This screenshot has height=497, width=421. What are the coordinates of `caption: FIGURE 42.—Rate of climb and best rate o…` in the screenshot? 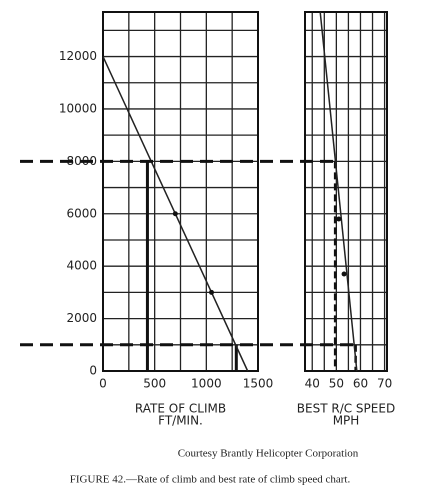 It's located at (210, 480).